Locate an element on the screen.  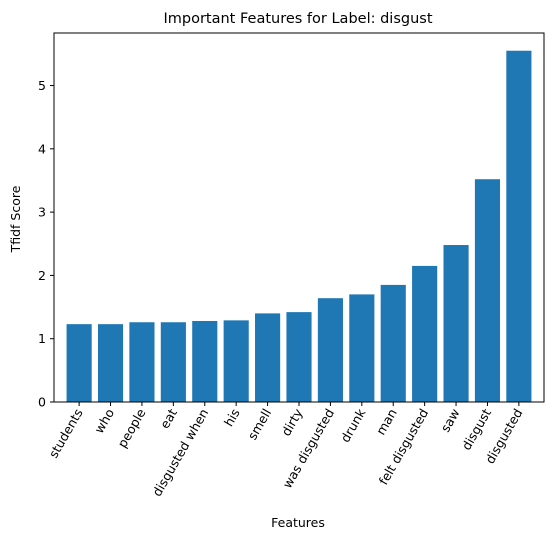
x-tick-label: smell is located at coordinates (260, 424).